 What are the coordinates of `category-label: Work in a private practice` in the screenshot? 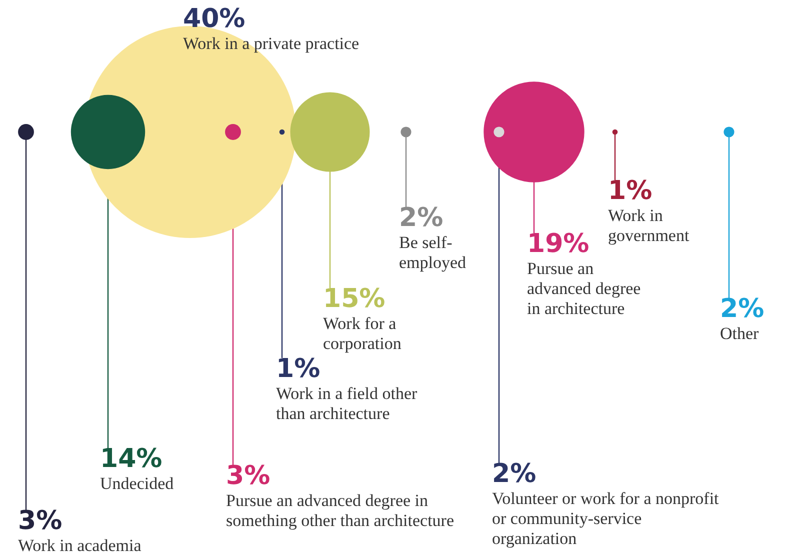 It's located at (271, 44).